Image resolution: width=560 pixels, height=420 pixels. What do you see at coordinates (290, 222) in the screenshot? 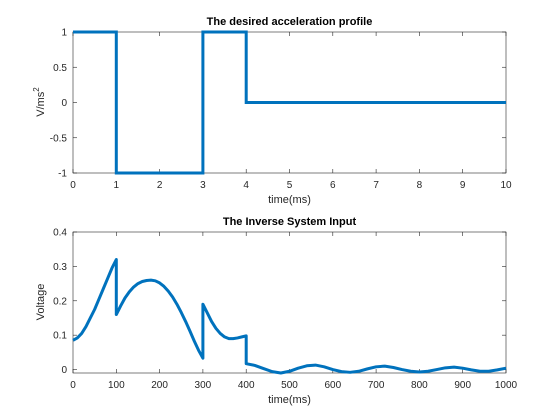
I see `inverse-input-chart-title: The Inverse System Input` at bounding box center [290, 222].